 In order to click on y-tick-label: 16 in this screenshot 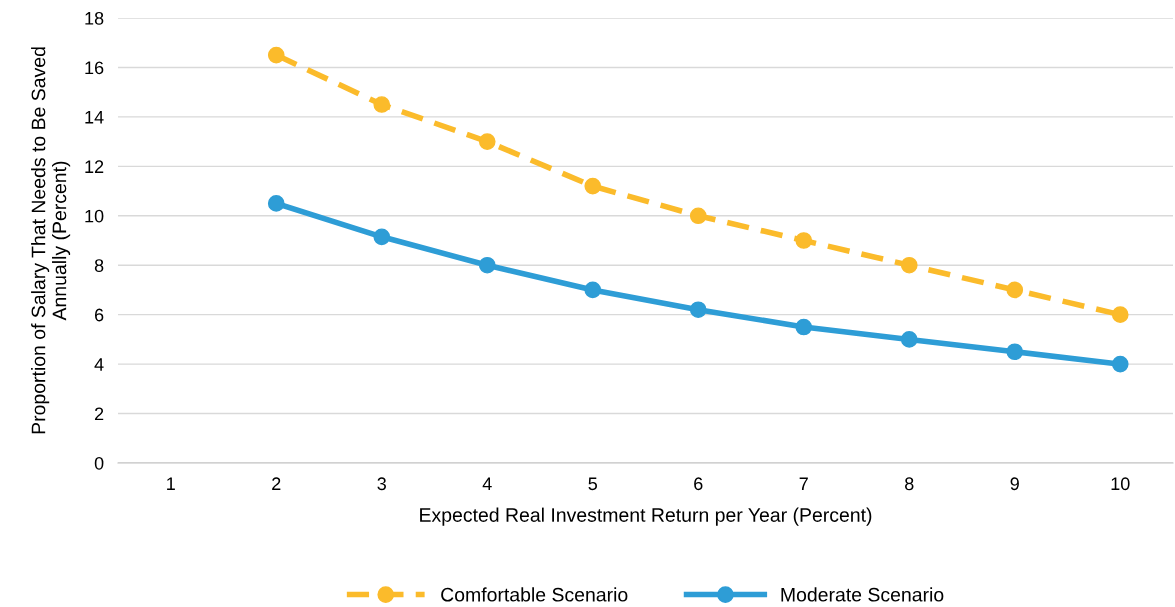, I will do `click(94, 68)`.